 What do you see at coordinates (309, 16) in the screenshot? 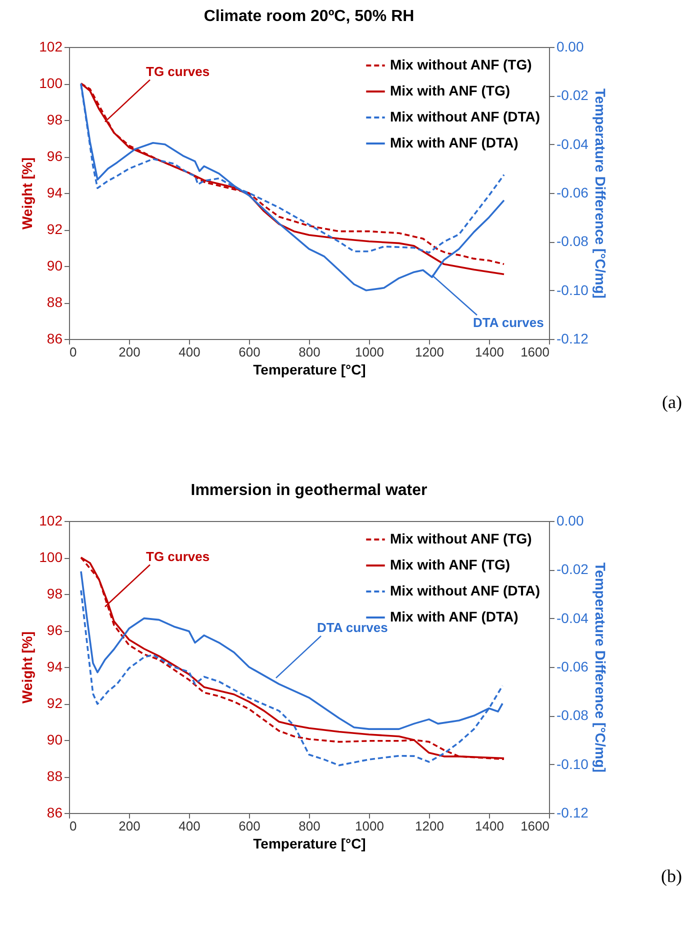
I see `chart-title: Climate room 20ºC, 50% RH` at bounding box center [309, 16].